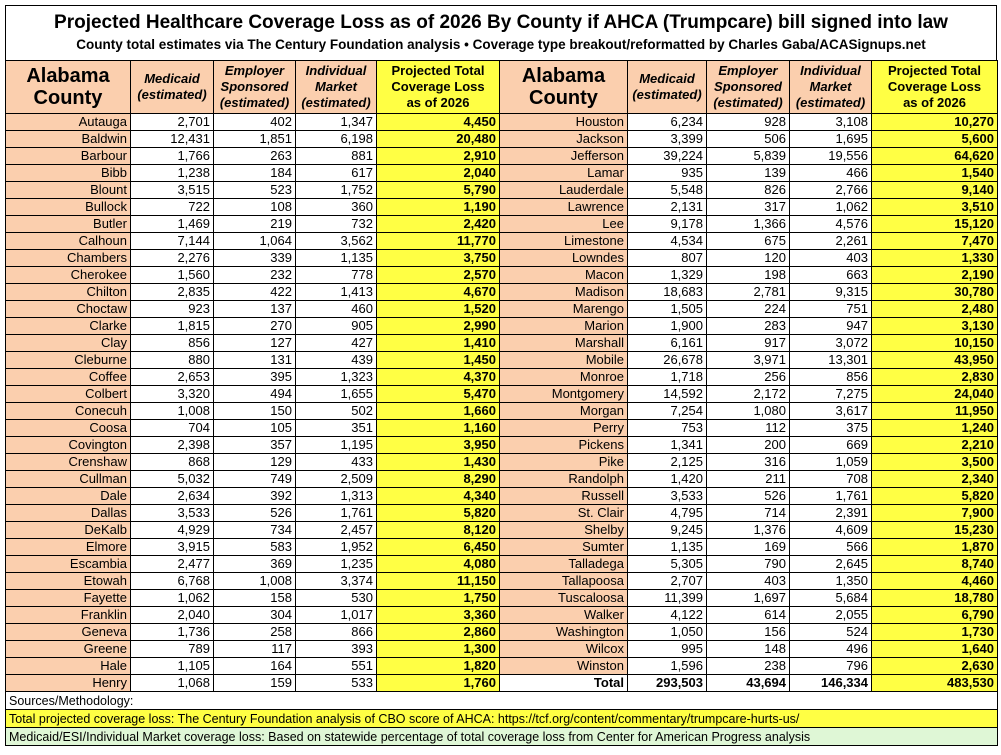 This screenshot has height=755, width=1001. I want to click on table-cell: Tallapoosa, so click(563, 581).